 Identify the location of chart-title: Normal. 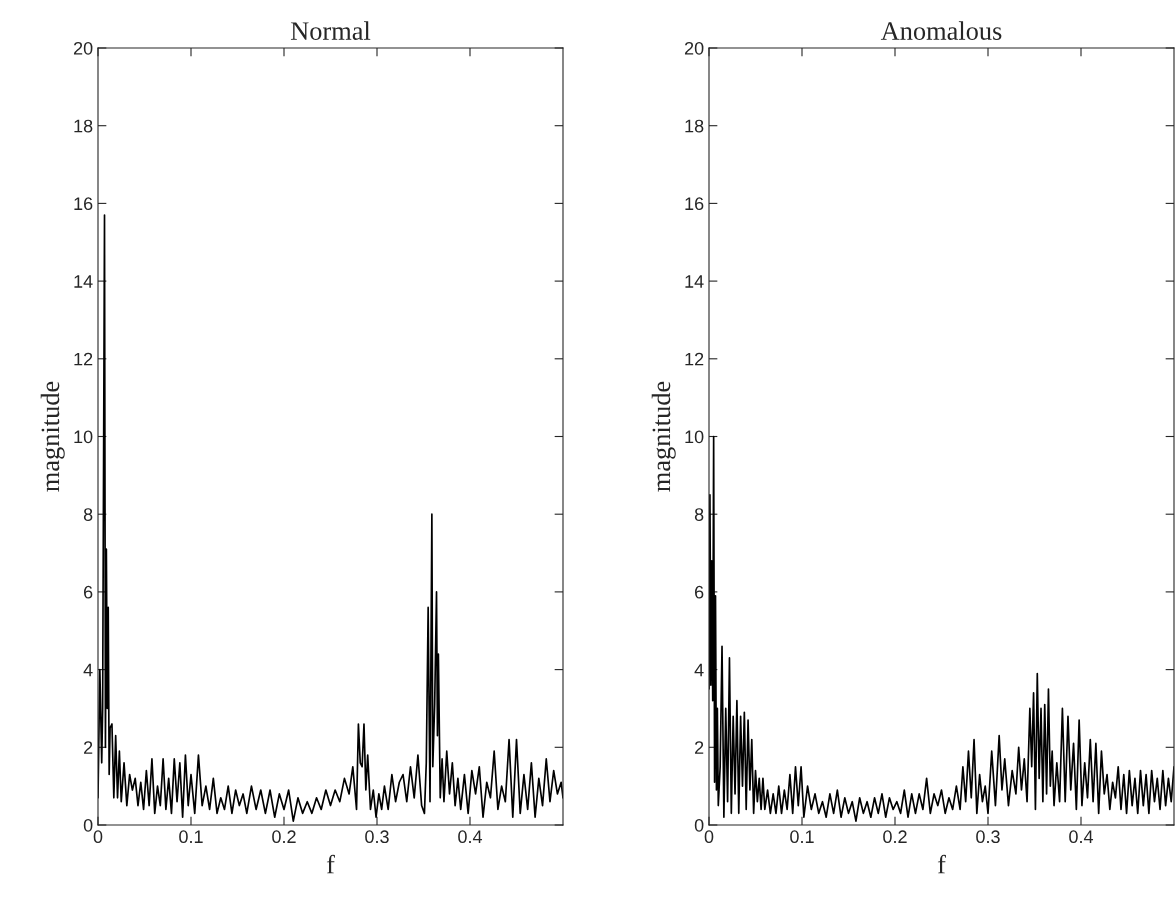
(330, 30).